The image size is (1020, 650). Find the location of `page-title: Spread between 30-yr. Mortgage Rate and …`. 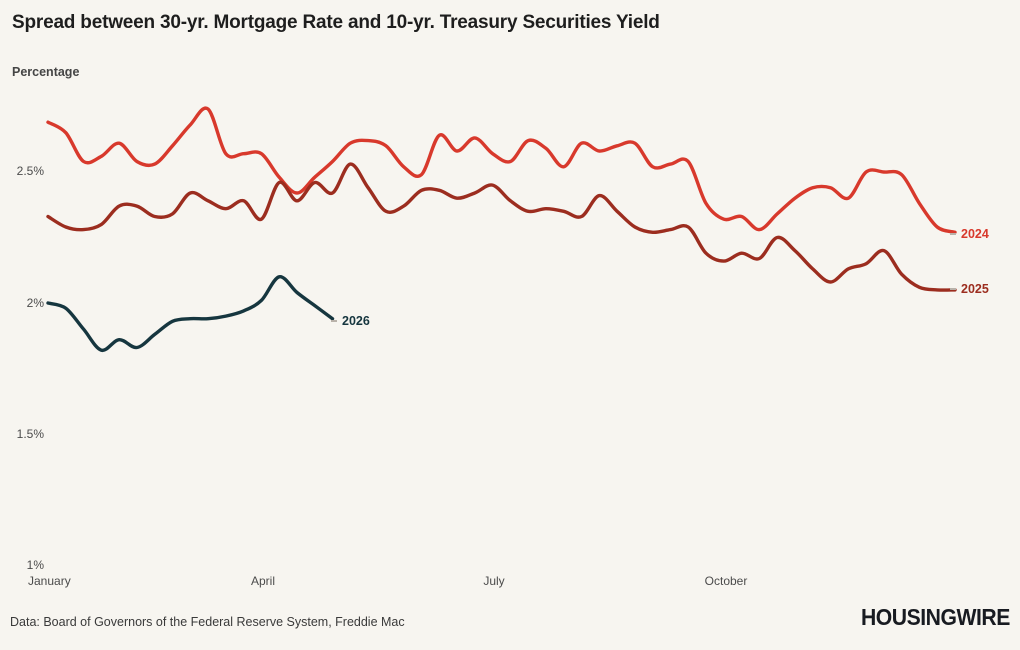

page-title: Spread between 30-yr. Mortgage Rate and … is located at coordinates (336, 22).